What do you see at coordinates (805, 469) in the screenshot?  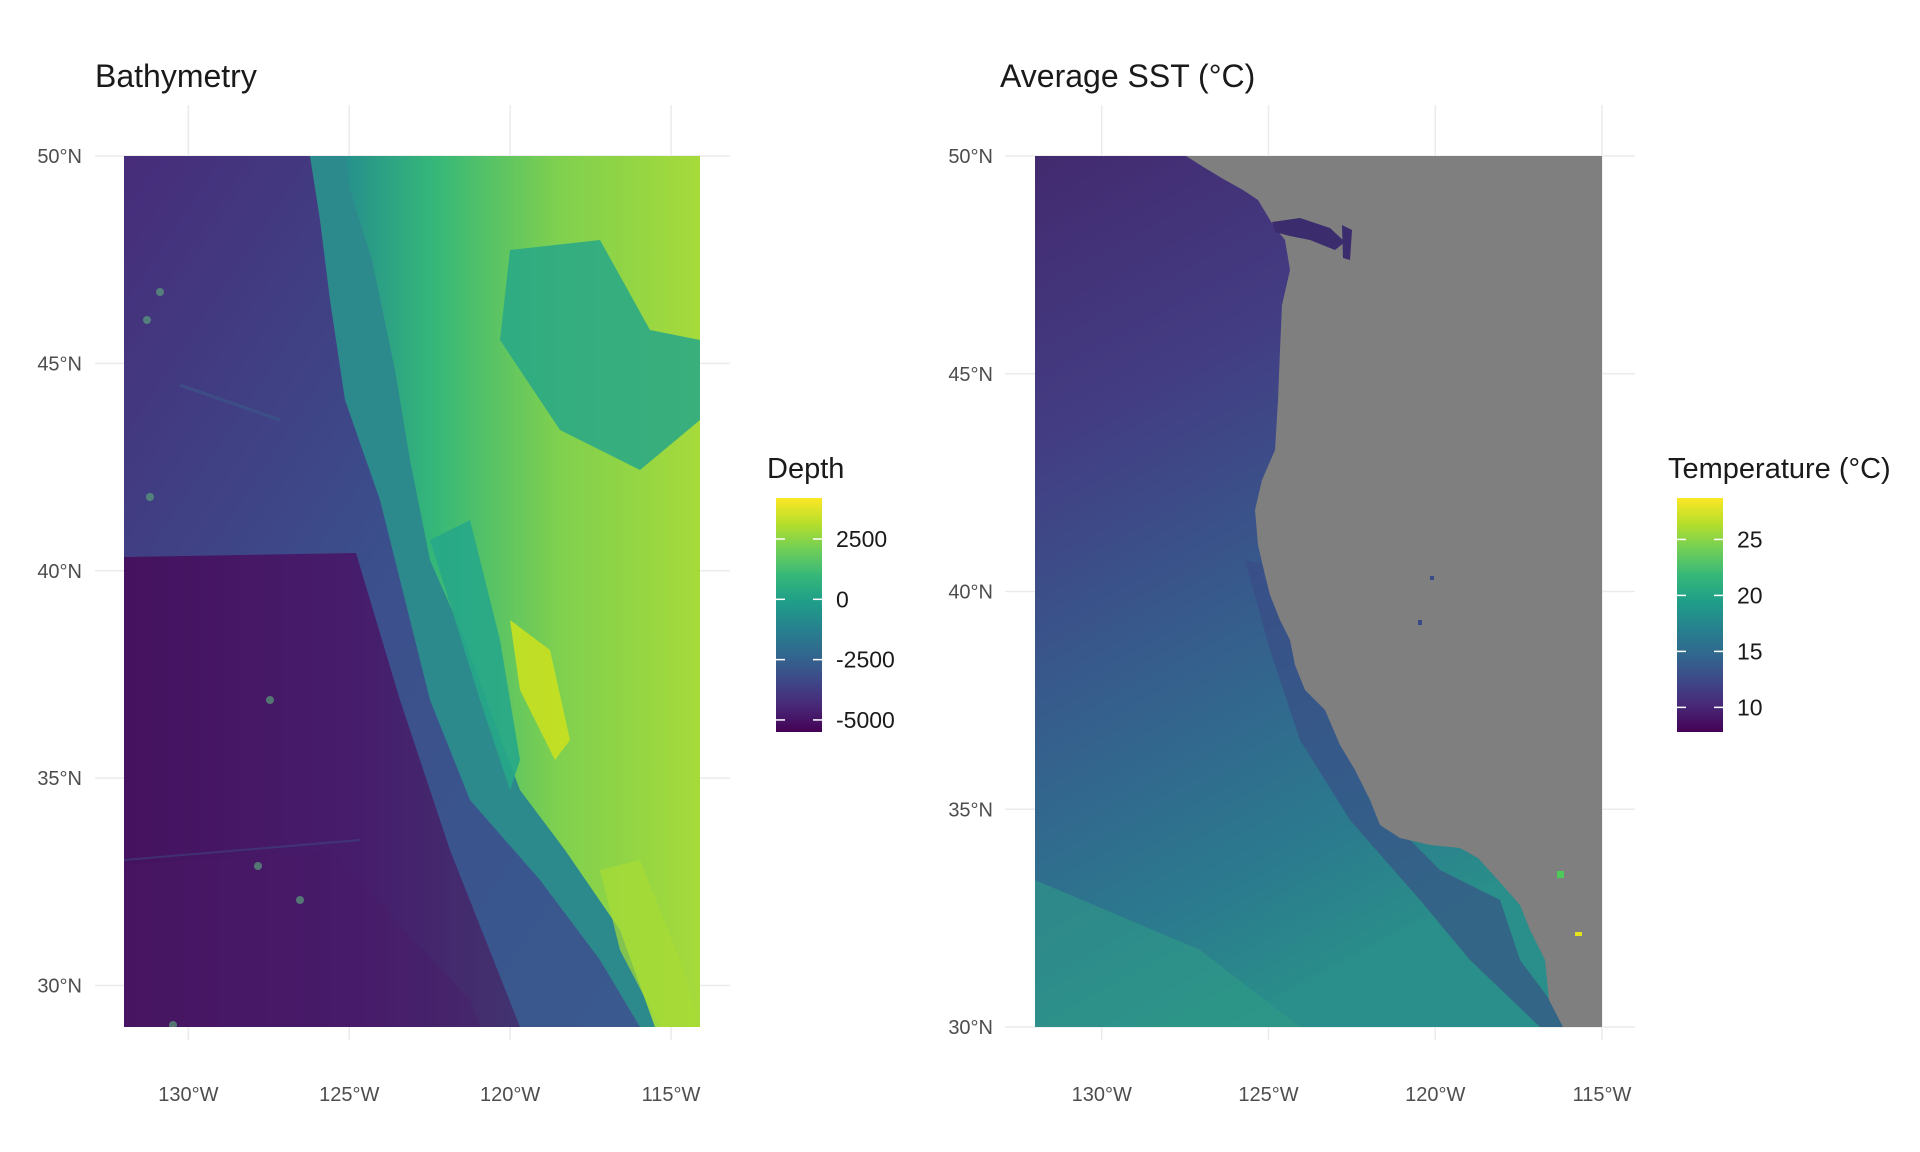 I see `legend-title: Depth` at bounding box center [805, 469].